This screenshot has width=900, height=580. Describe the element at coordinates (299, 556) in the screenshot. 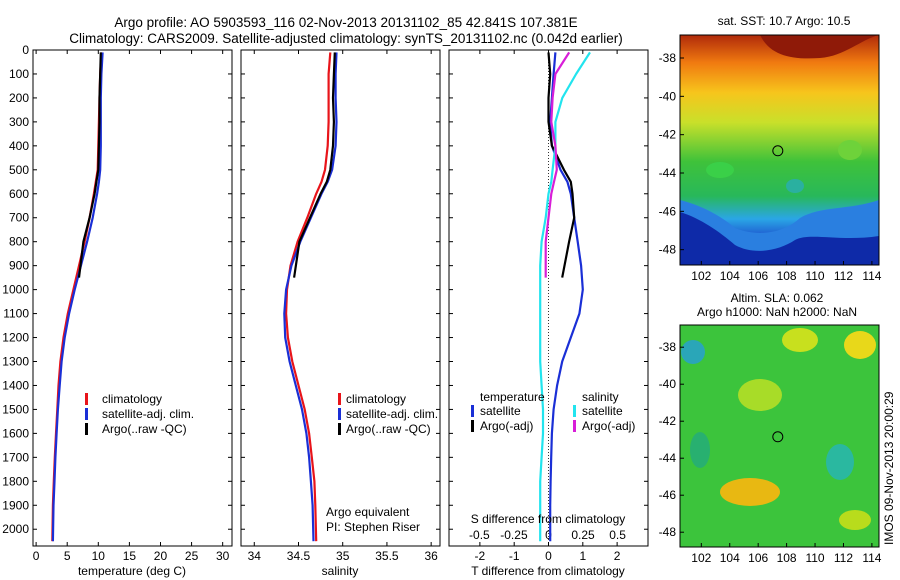

I see `x-tick-label: 34.5` at that location.